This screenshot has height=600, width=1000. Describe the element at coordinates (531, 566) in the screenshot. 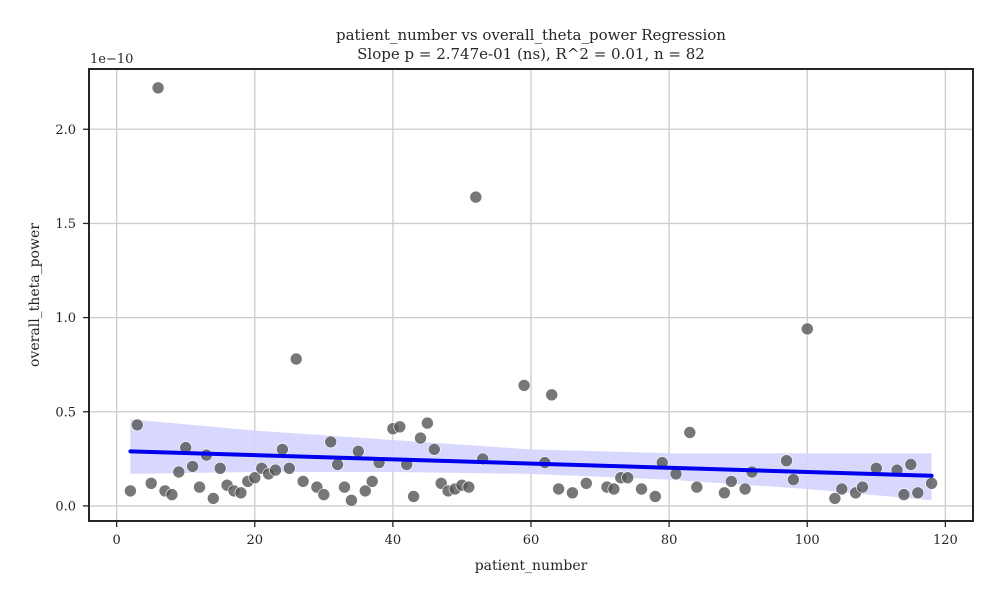

I see `x-axis-label: patient_number` at that location.